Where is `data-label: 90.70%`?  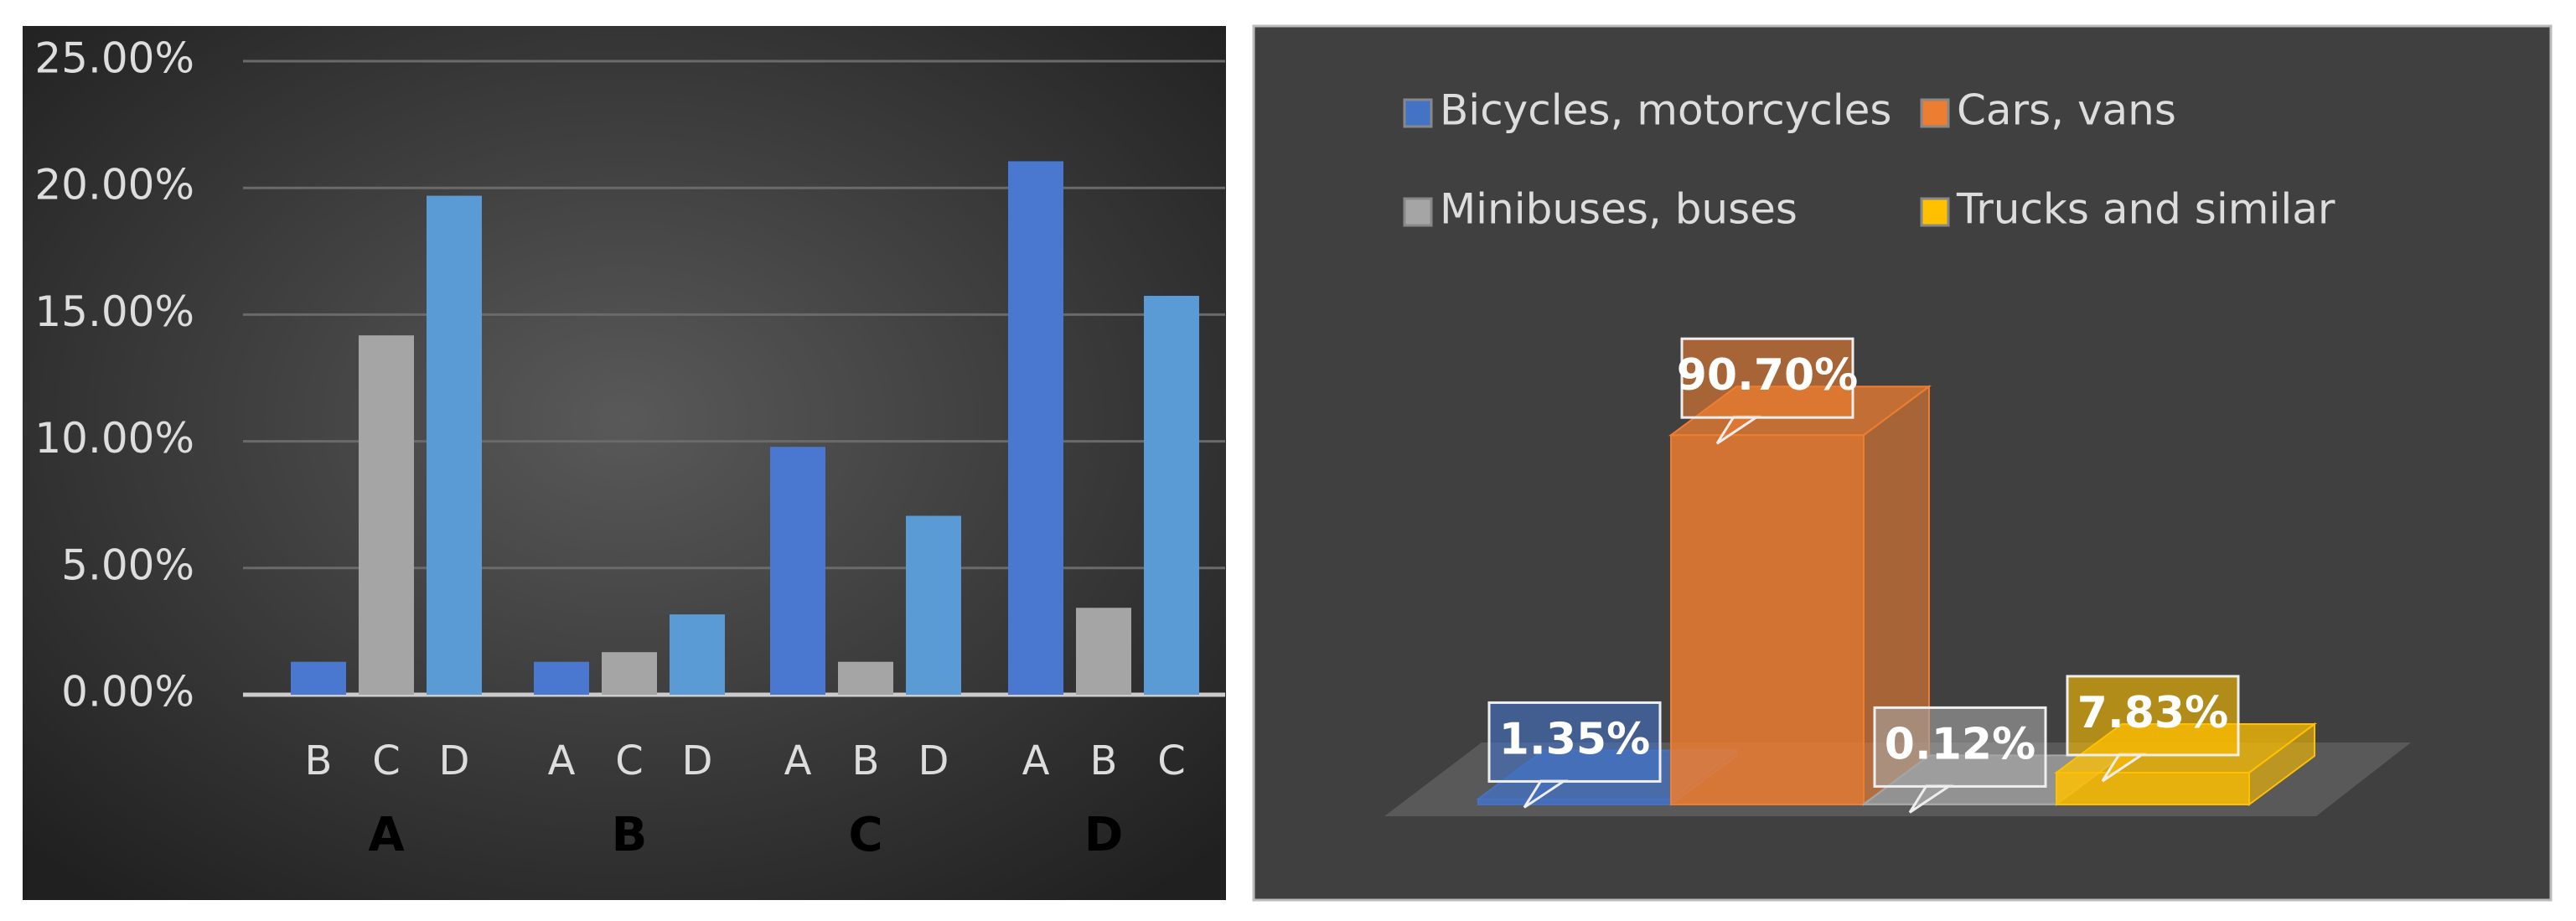
data-label: 90.70% is located at coordinates (1768, 375).